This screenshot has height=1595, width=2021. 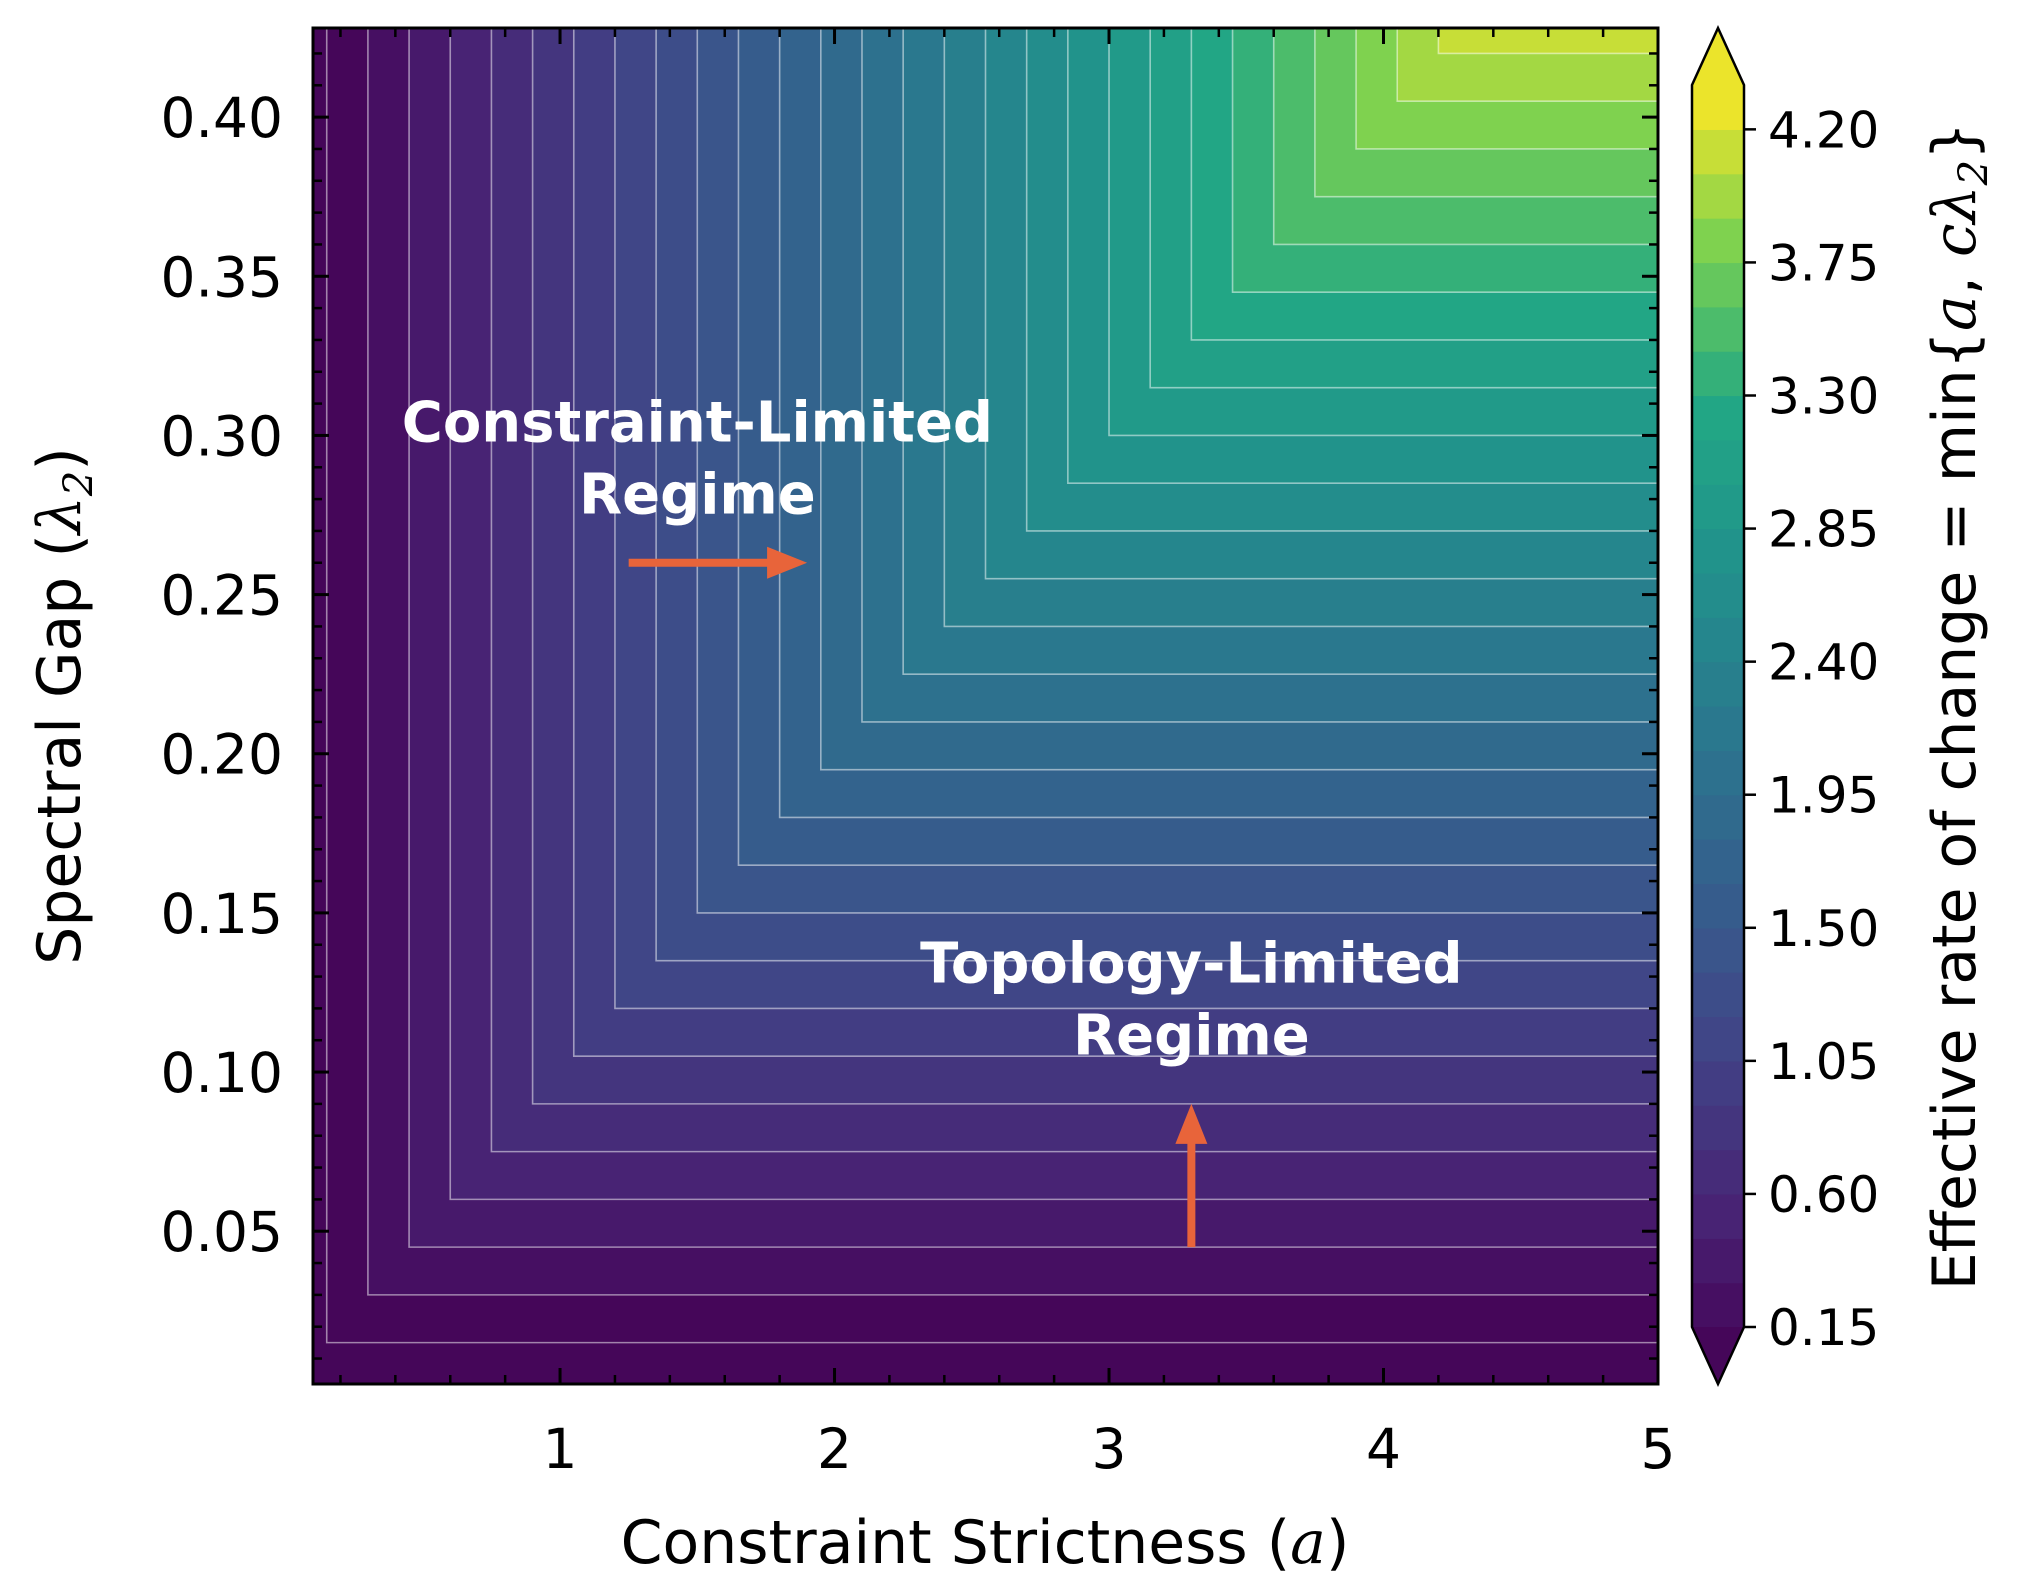 What do you see at coordinates (985, 1543) in the screenshot?
I see `x-axis-label: Constraint Strictness (a)` at bounding box center [985, 1543].